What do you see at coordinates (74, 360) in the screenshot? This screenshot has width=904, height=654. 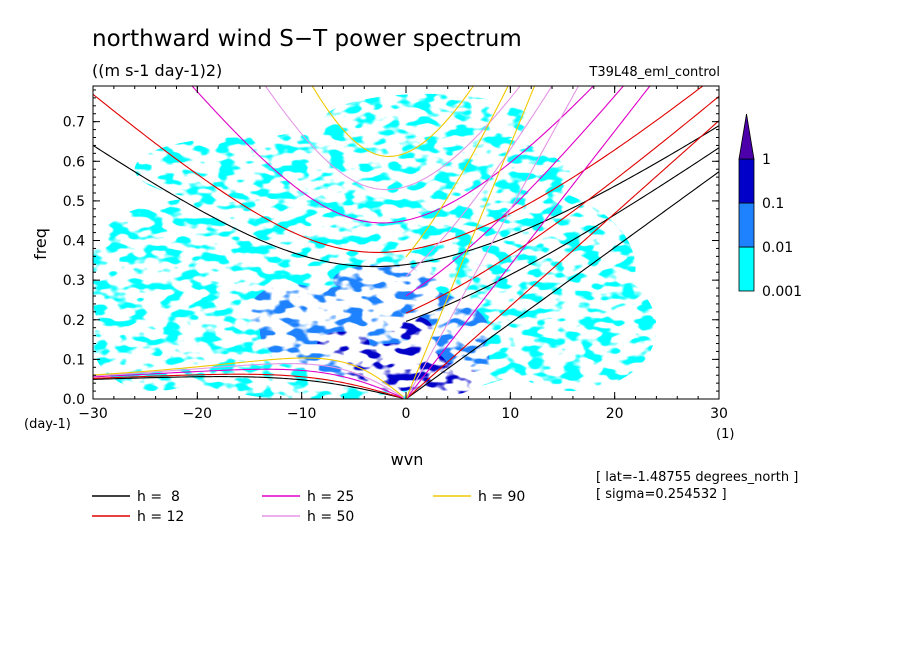 I see `y-tick-label: 0.1` at bounding box center [74, 360].